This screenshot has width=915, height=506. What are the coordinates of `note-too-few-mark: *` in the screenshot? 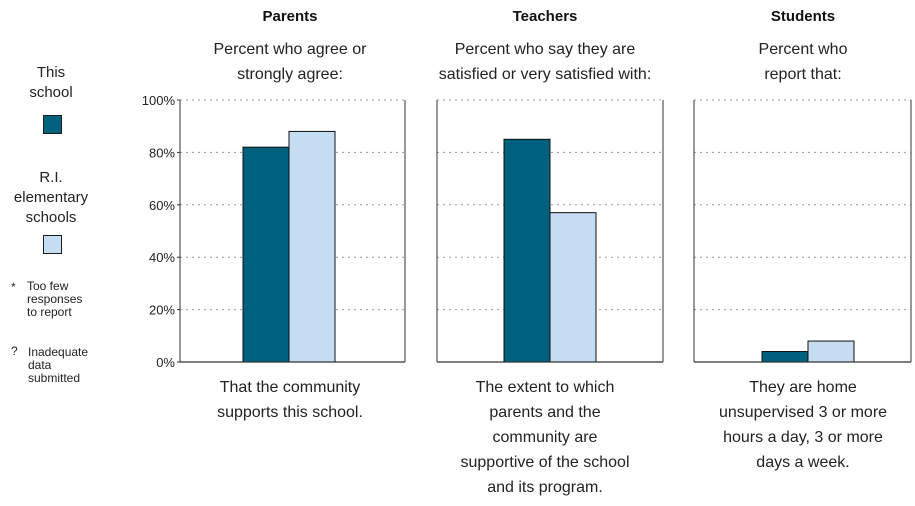 It's located at (13, 287).